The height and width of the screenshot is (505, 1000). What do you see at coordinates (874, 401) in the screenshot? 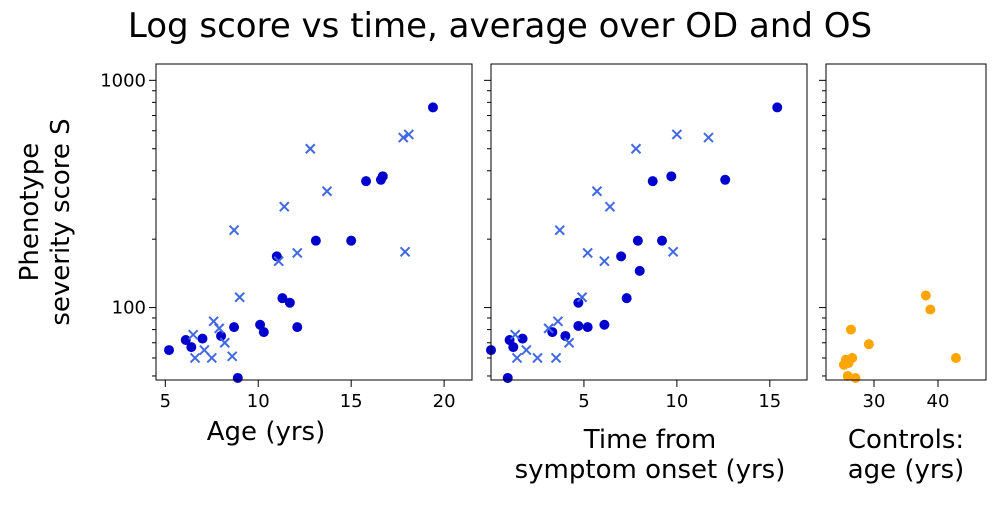
I see `x-tick-label: 30` at bounding box center [874, 401].